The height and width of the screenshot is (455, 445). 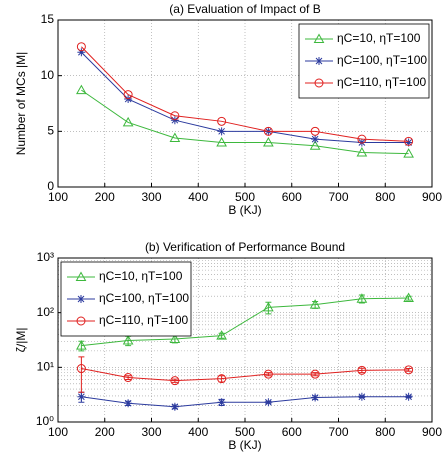 I want to click on x-tick-label: 100, so click(x=58, y=432).